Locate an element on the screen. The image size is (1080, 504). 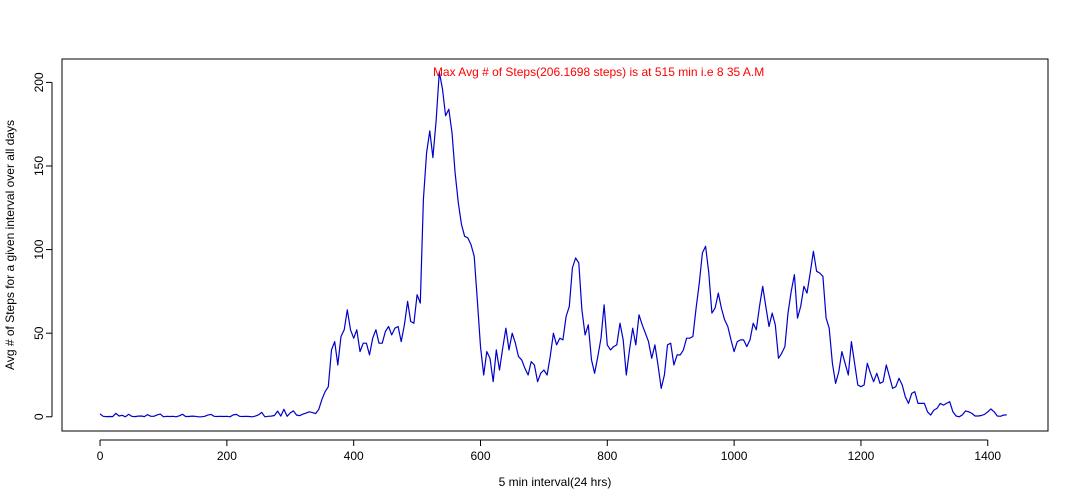
x-tick-label: 200 is located at coordinates (227, 456).